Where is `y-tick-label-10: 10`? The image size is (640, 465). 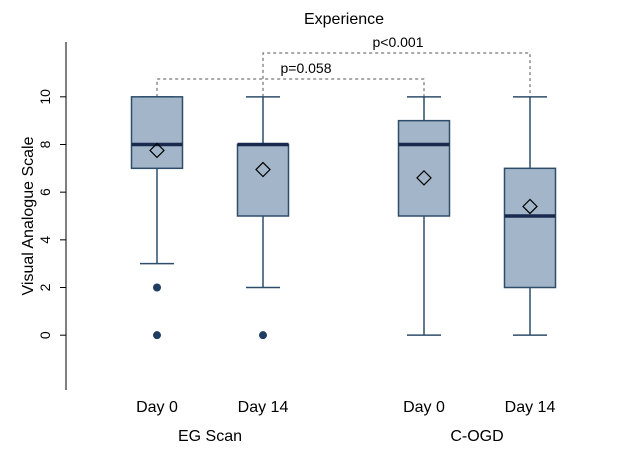 y-tick-label-10: 10 is located at coordinates (45, 97).